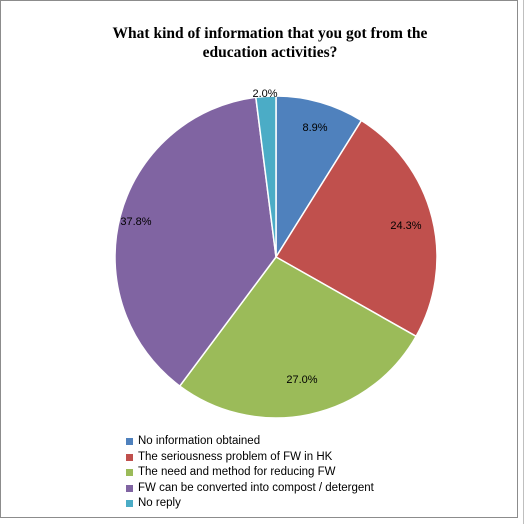 The height and width of the screenshot is (524, 528). I want to click on slice-data-label: 2.0%, so click(264, 94).